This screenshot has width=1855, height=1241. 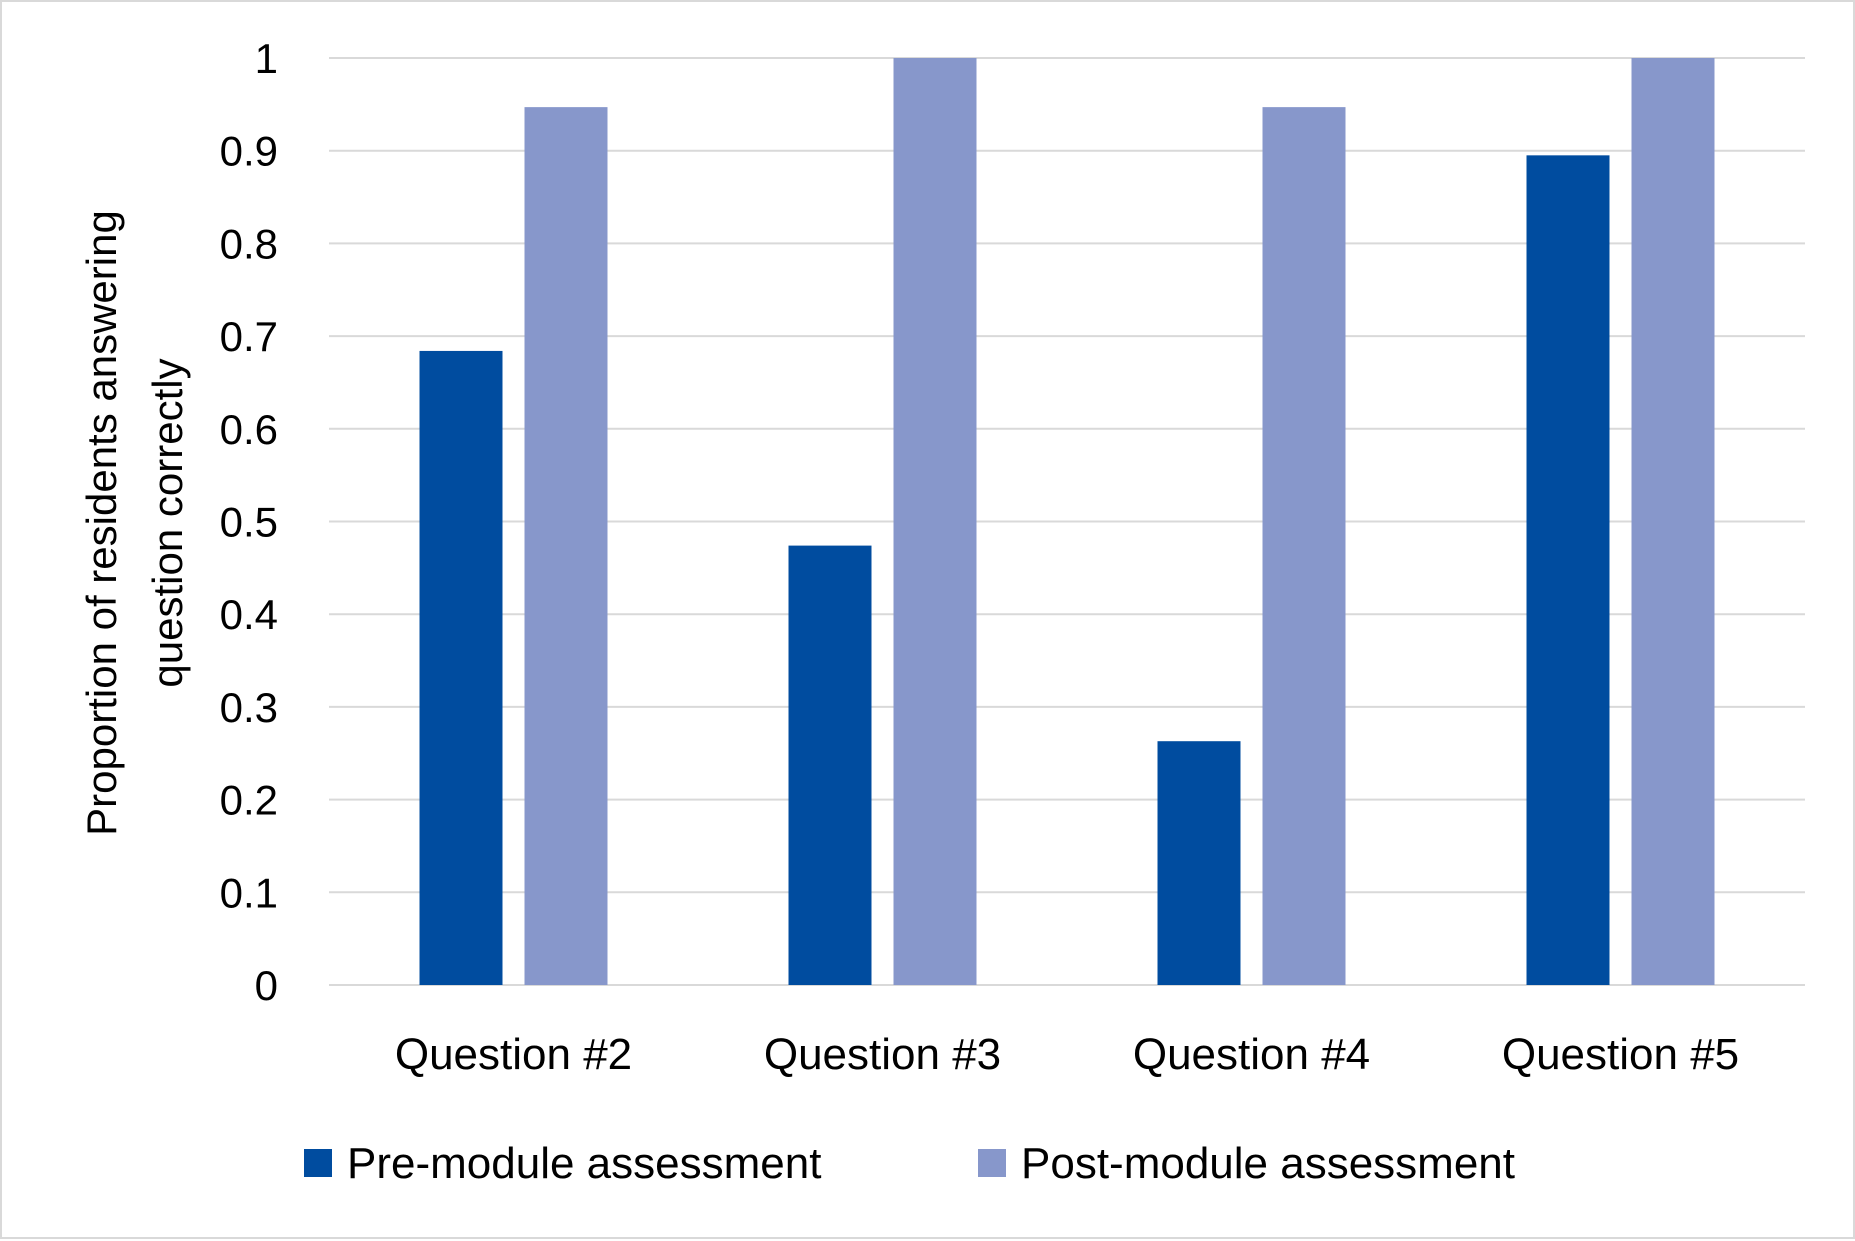 I want to click on x-category-label: Question #2, so click(x=513, y=1054).